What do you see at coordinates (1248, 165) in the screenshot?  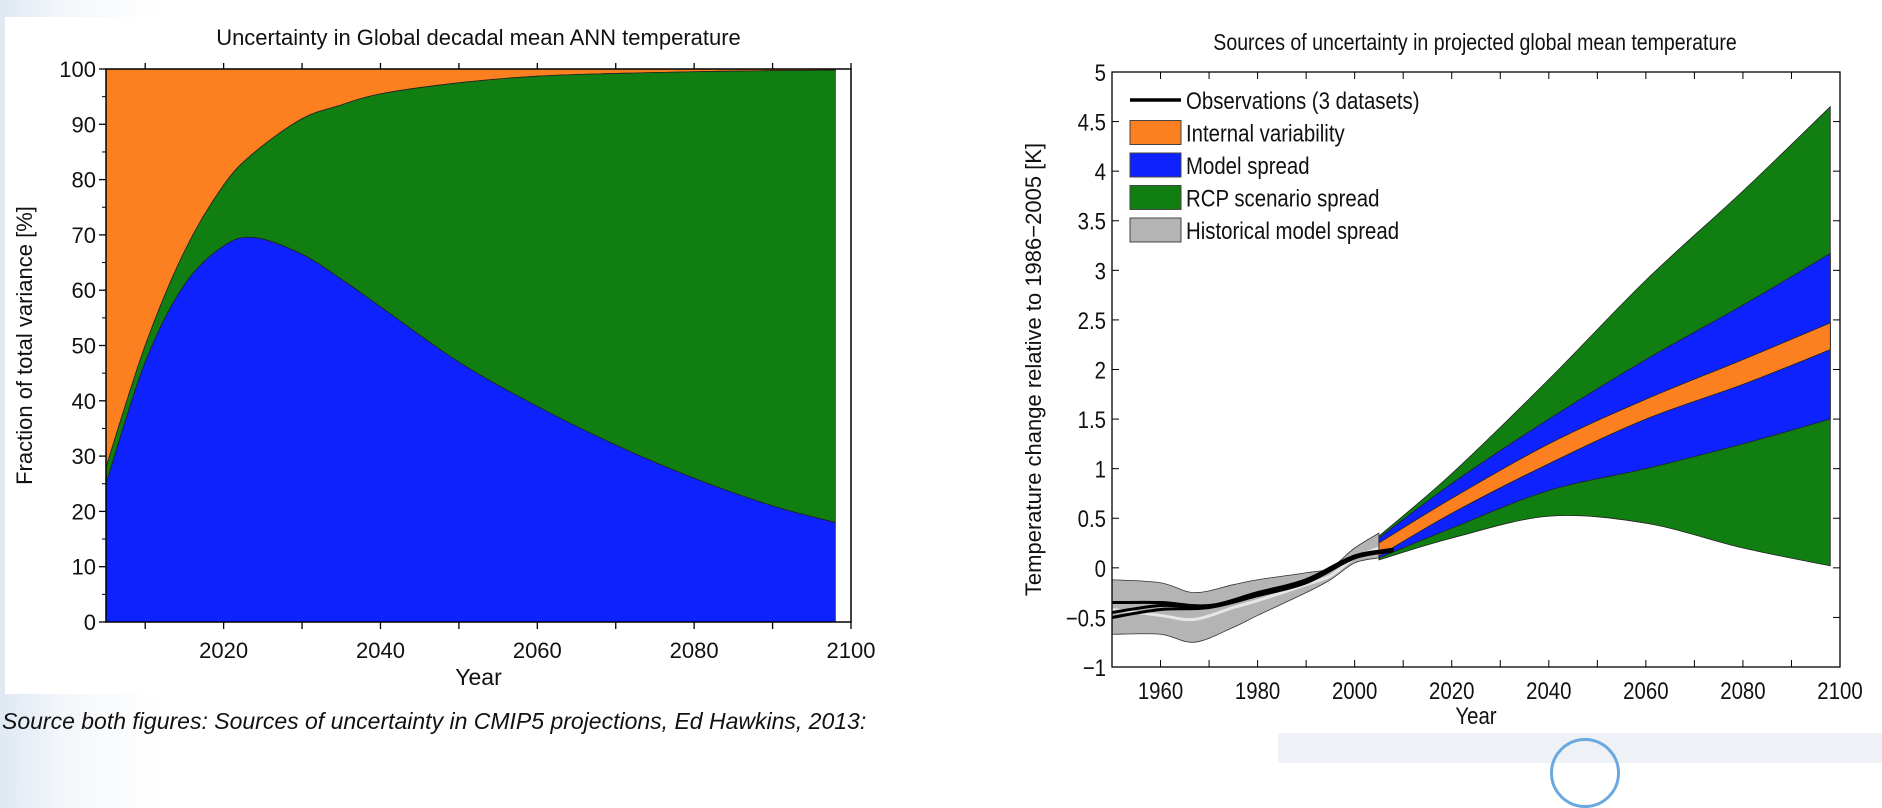 I see `legend-label: Model spread` at bounding box center [1248, 165].